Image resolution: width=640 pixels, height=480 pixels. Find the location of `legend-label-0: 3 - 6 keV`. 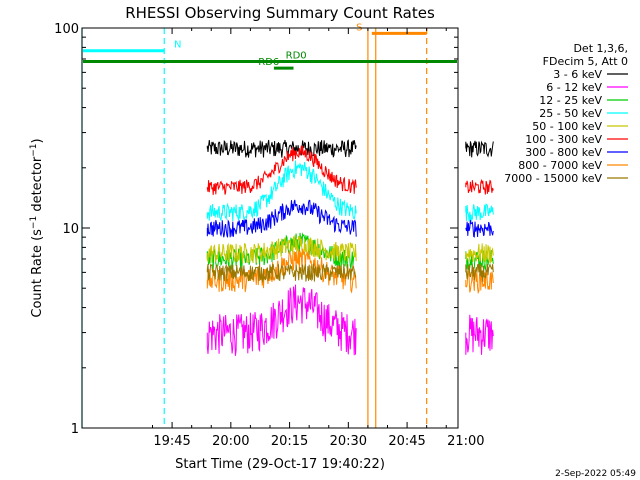

legend-label-0: 3 - 6 keV is located at coordinates (577, 74).